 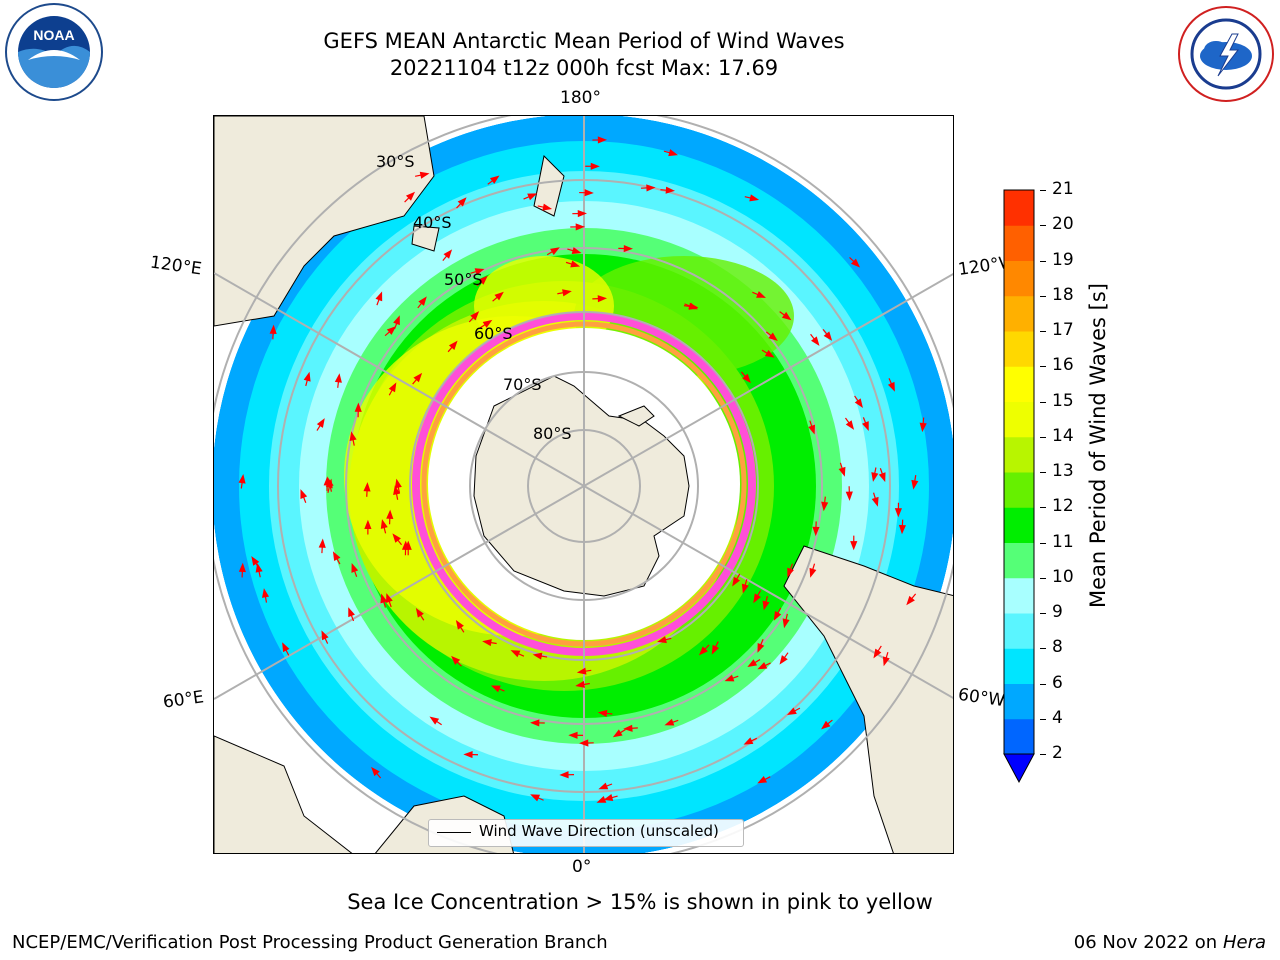 What do you see at coordinates (1057, 682) in the screenshot?
I see `colorbar-tick-label: 6` at bounding box center [1057, 682].